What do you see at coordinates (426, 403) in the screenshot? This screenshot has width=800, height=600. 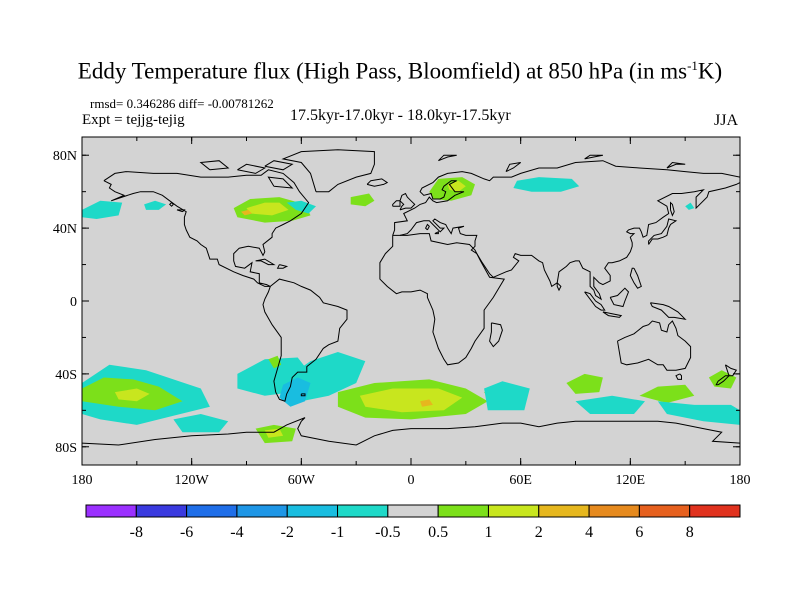 I see `region-s-atlantic-orange` at bounding box center [426, 403].